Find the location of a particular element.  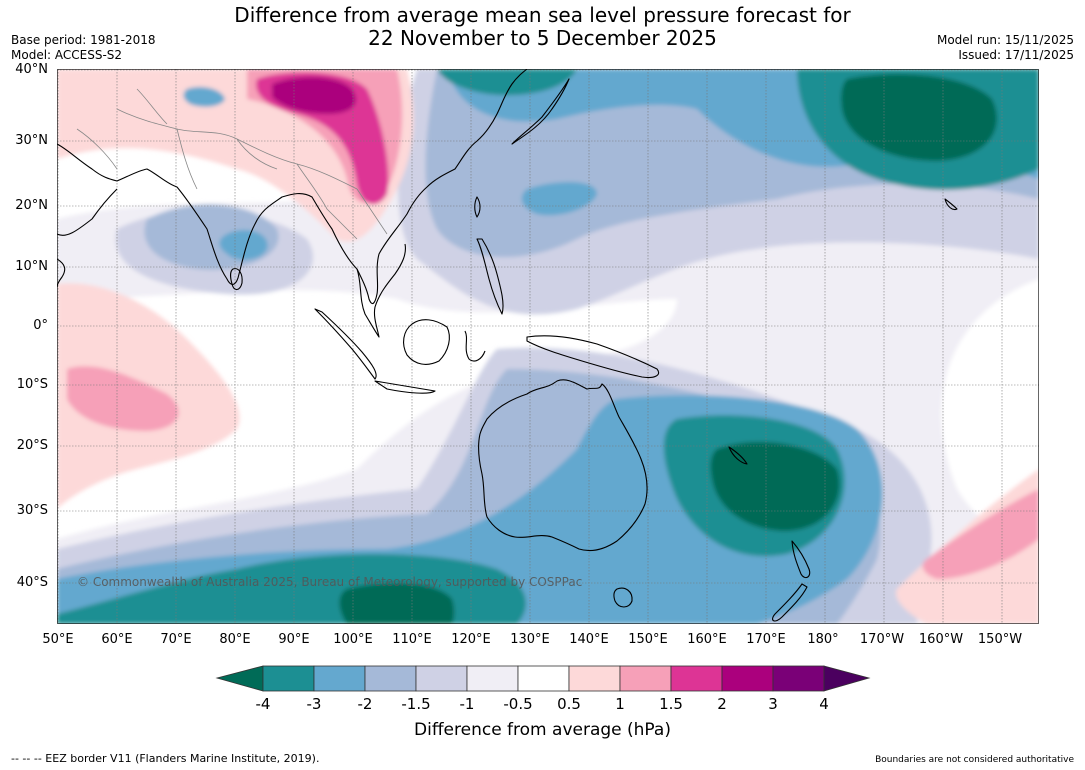

lon-label-140e: 140°E is located at coordinates (589, 639).